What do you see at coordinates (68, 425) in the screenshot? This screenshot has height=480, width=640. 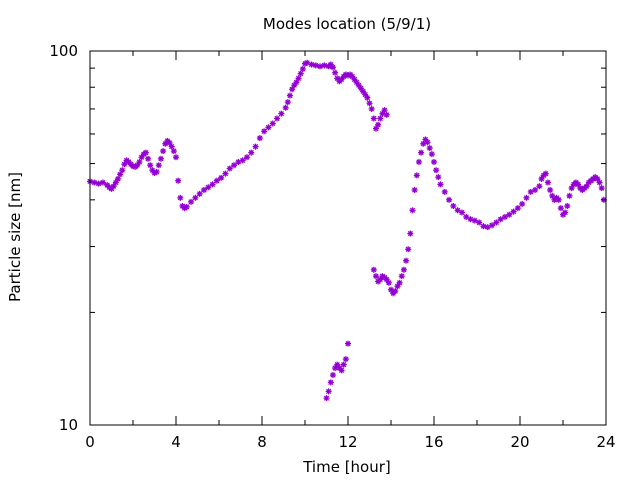 I see `y-tick-label: 10` at bounding box center [68, 425].